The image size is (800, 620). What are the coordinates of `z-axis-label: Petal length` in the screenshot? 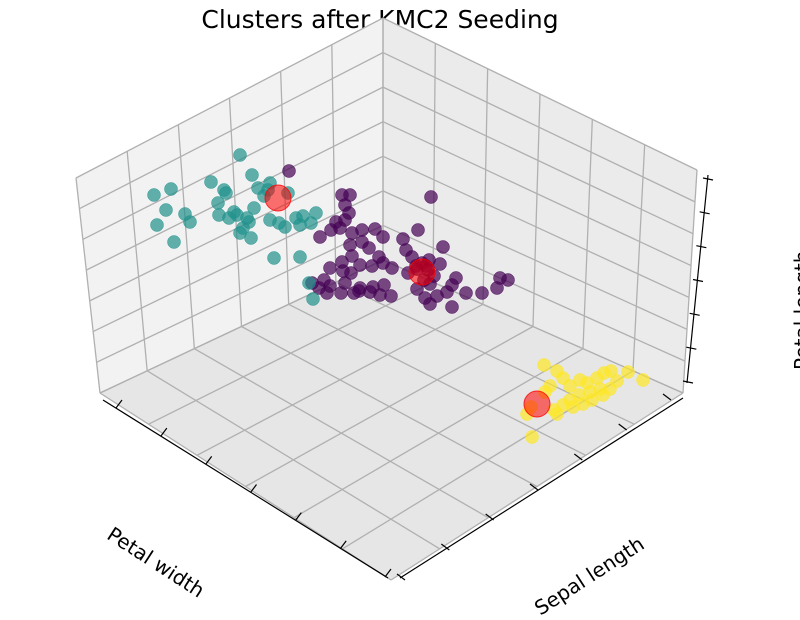 It's located at (795, 310).